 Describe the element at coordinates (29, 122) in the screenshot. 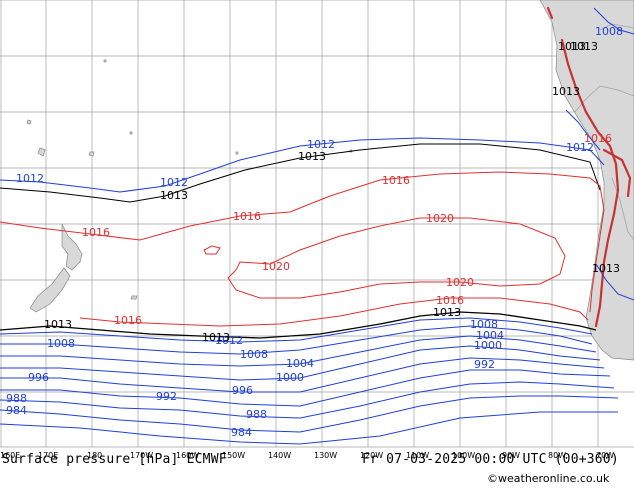

I see `island-small-f` at that location.